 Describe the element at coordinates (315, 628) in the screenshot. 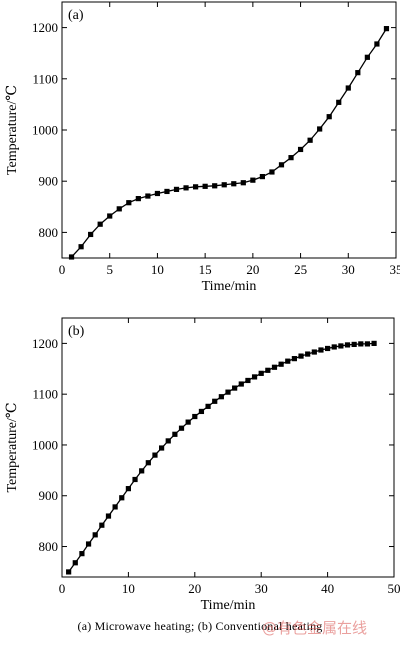

I see `watermark-text: @有色金属在线` at that location.